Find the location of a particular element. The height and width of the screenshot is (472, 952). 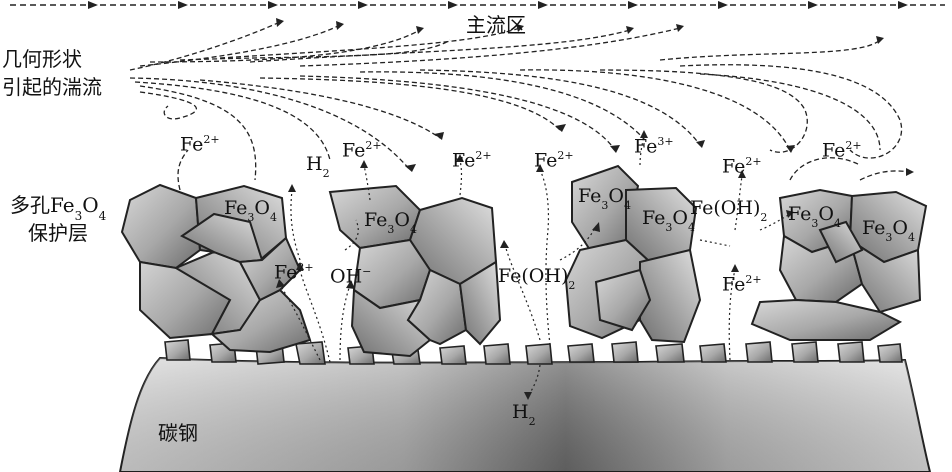

turbulence-label-line1: 几何形状 is located at coordinates (42, 59).